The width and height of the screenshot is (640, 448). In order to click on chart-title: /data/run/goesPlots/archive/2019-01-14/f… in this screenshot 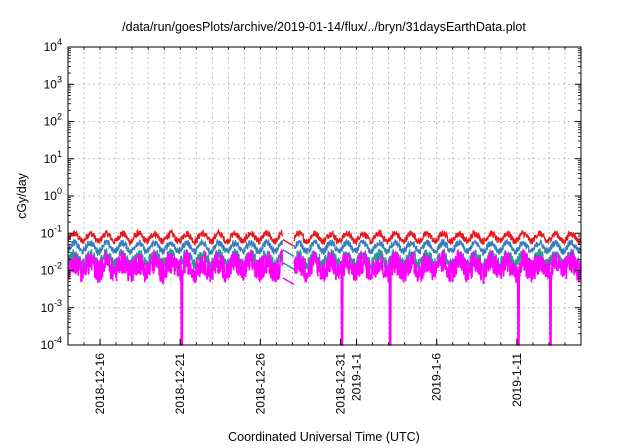, I will do `click(324, 27)`.